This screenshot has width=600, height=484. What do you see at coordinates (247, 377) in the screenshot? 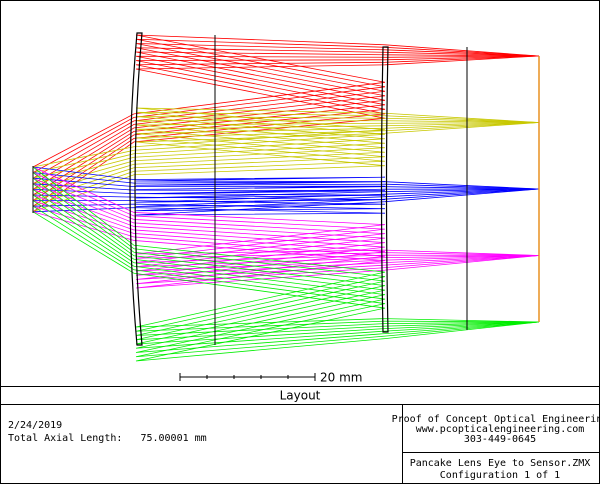
I see `scale-bar` at bounding box center [247, 377].